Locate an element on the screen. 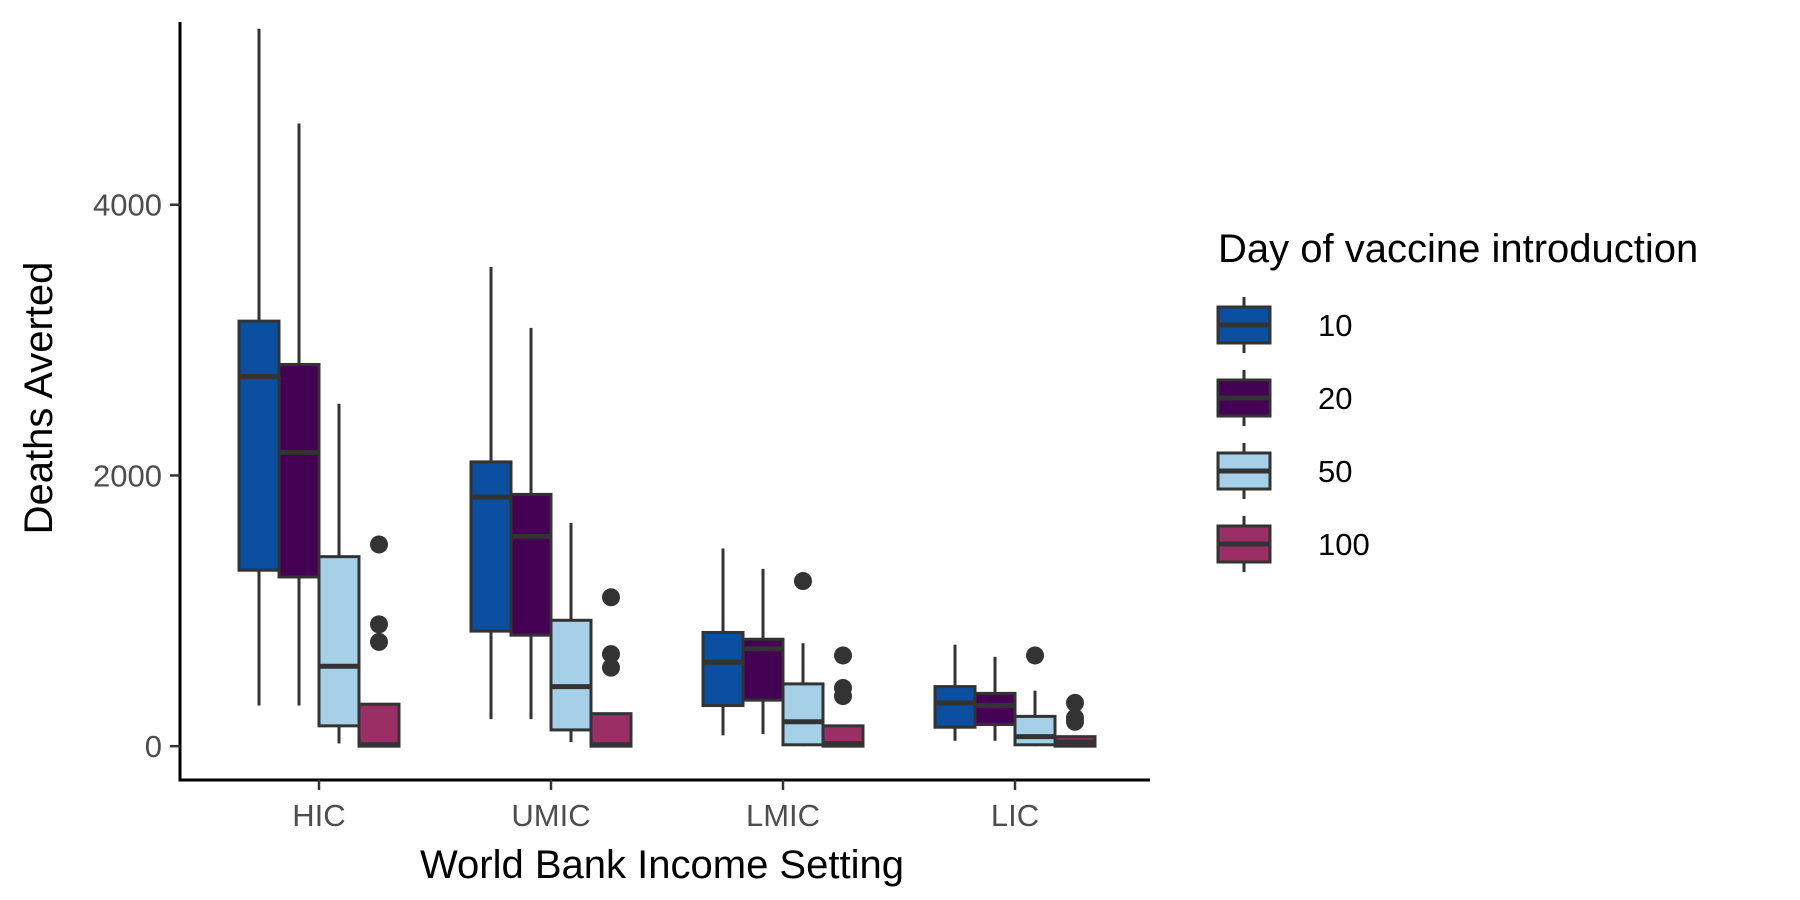  box-group-20-hic is located at coordinates (299, 414).